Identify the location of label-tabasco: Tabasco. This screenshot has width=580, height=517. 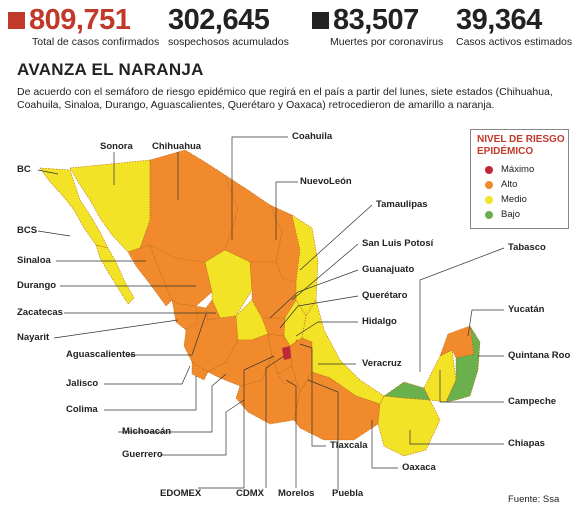
(527, 247).